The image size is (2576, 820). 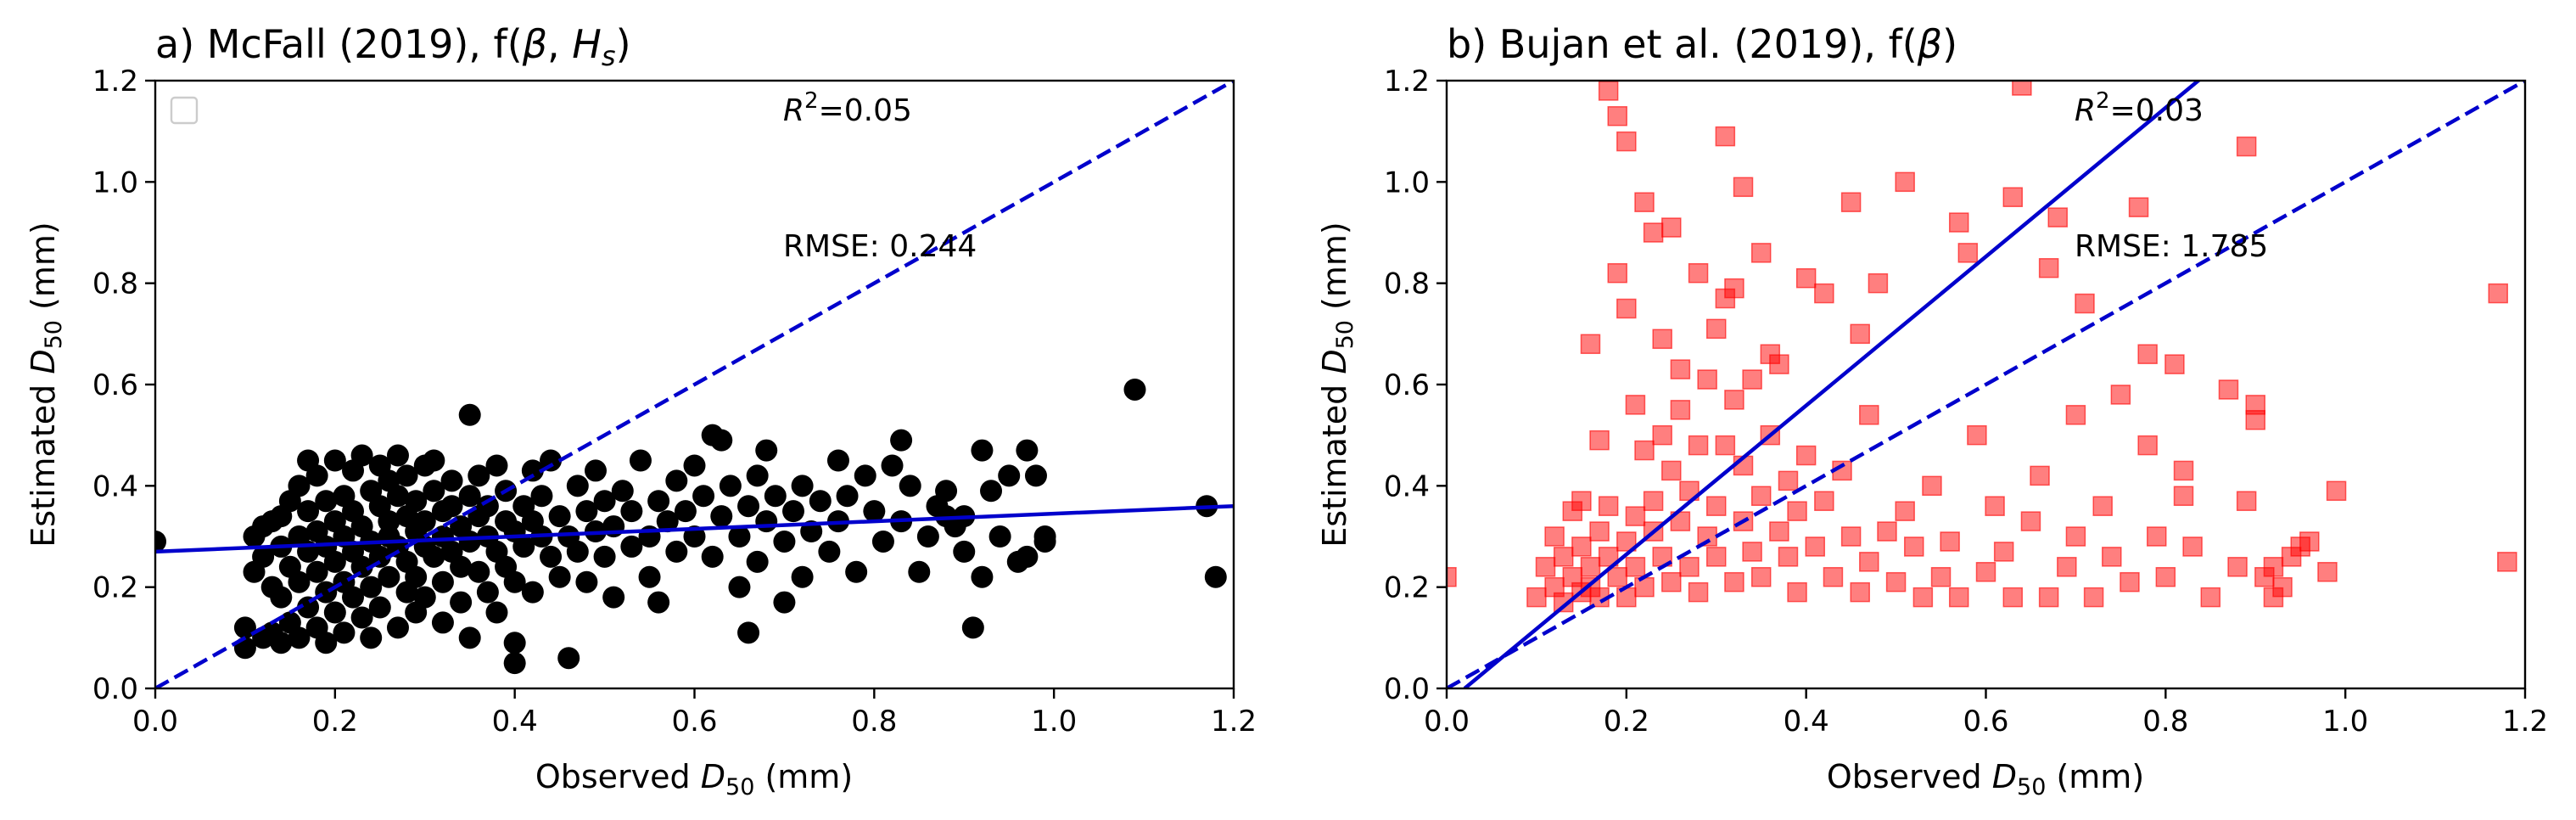 I want to click on panel-b-y-tick-label: 0.4, so click(x=1407, y=486).